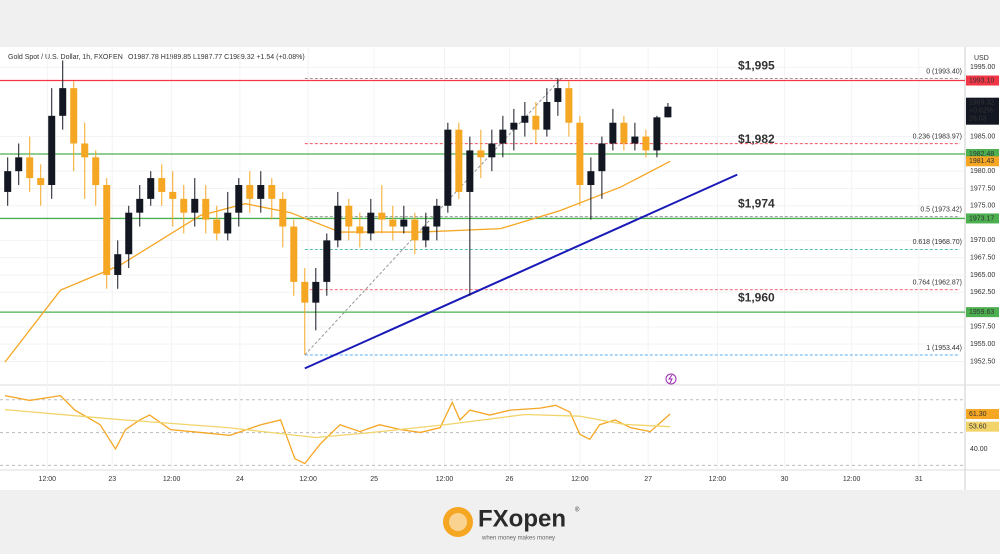 This screenshot has height=554, width=1000. I want to click on x-tick-label: 24, so click(240, 479).